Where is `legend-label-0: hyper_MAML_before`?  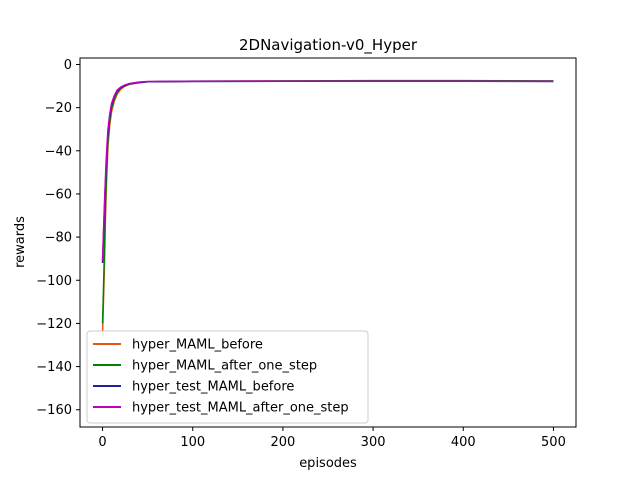
legend-label-0: hyper_MAML_before is located at coordinates (197, 345).